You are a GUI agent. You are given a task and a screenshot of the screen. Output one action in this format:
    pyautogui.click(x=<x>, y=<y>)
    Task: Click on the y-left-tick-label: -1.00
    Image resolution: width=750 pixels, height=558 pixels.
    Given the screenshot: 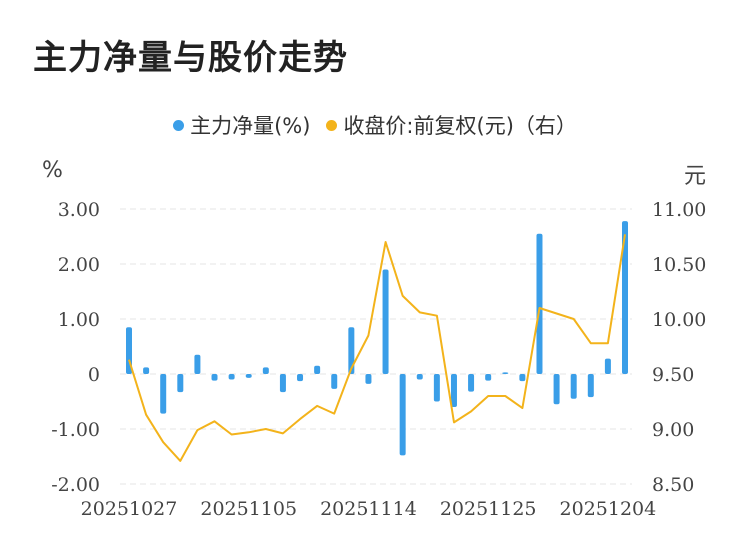 What is the action you would take?
    pyautogui.click(x=75, y=430)
    